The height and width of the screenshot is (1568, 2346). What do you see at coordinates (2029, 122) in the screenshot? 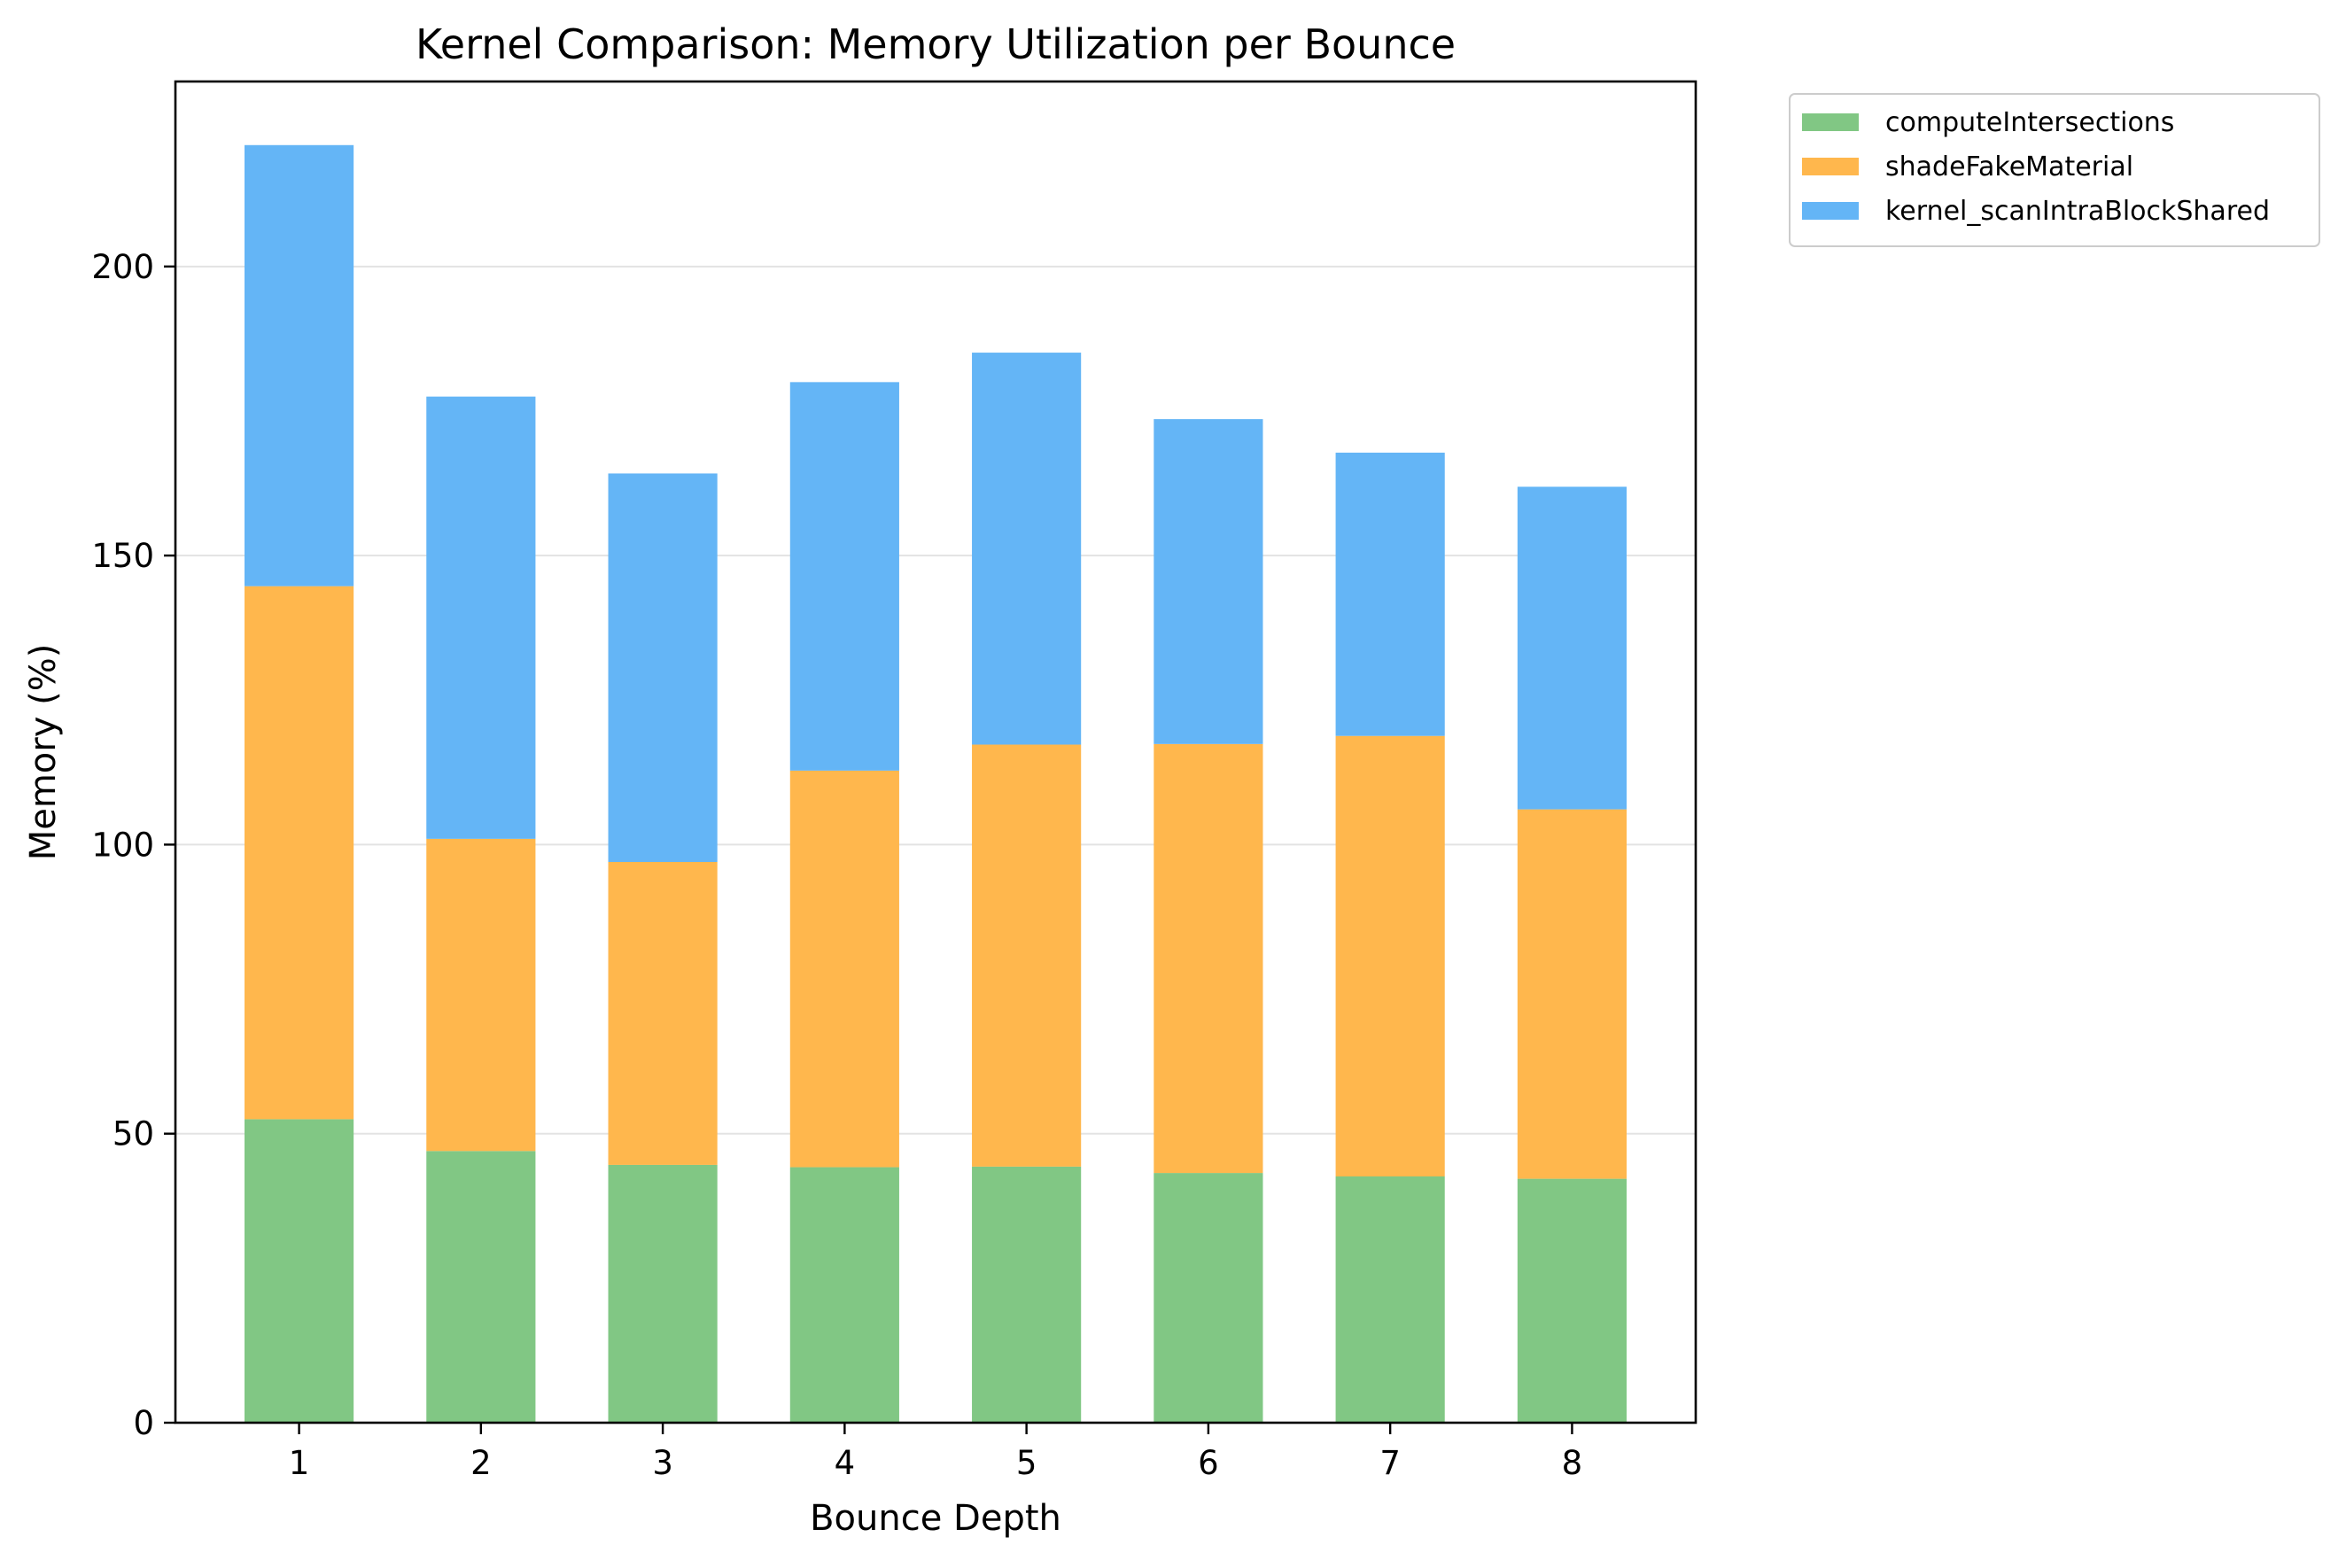
I see `legend-label-computeIntersections: computeIntersections` at bounding box center [2029, 122].